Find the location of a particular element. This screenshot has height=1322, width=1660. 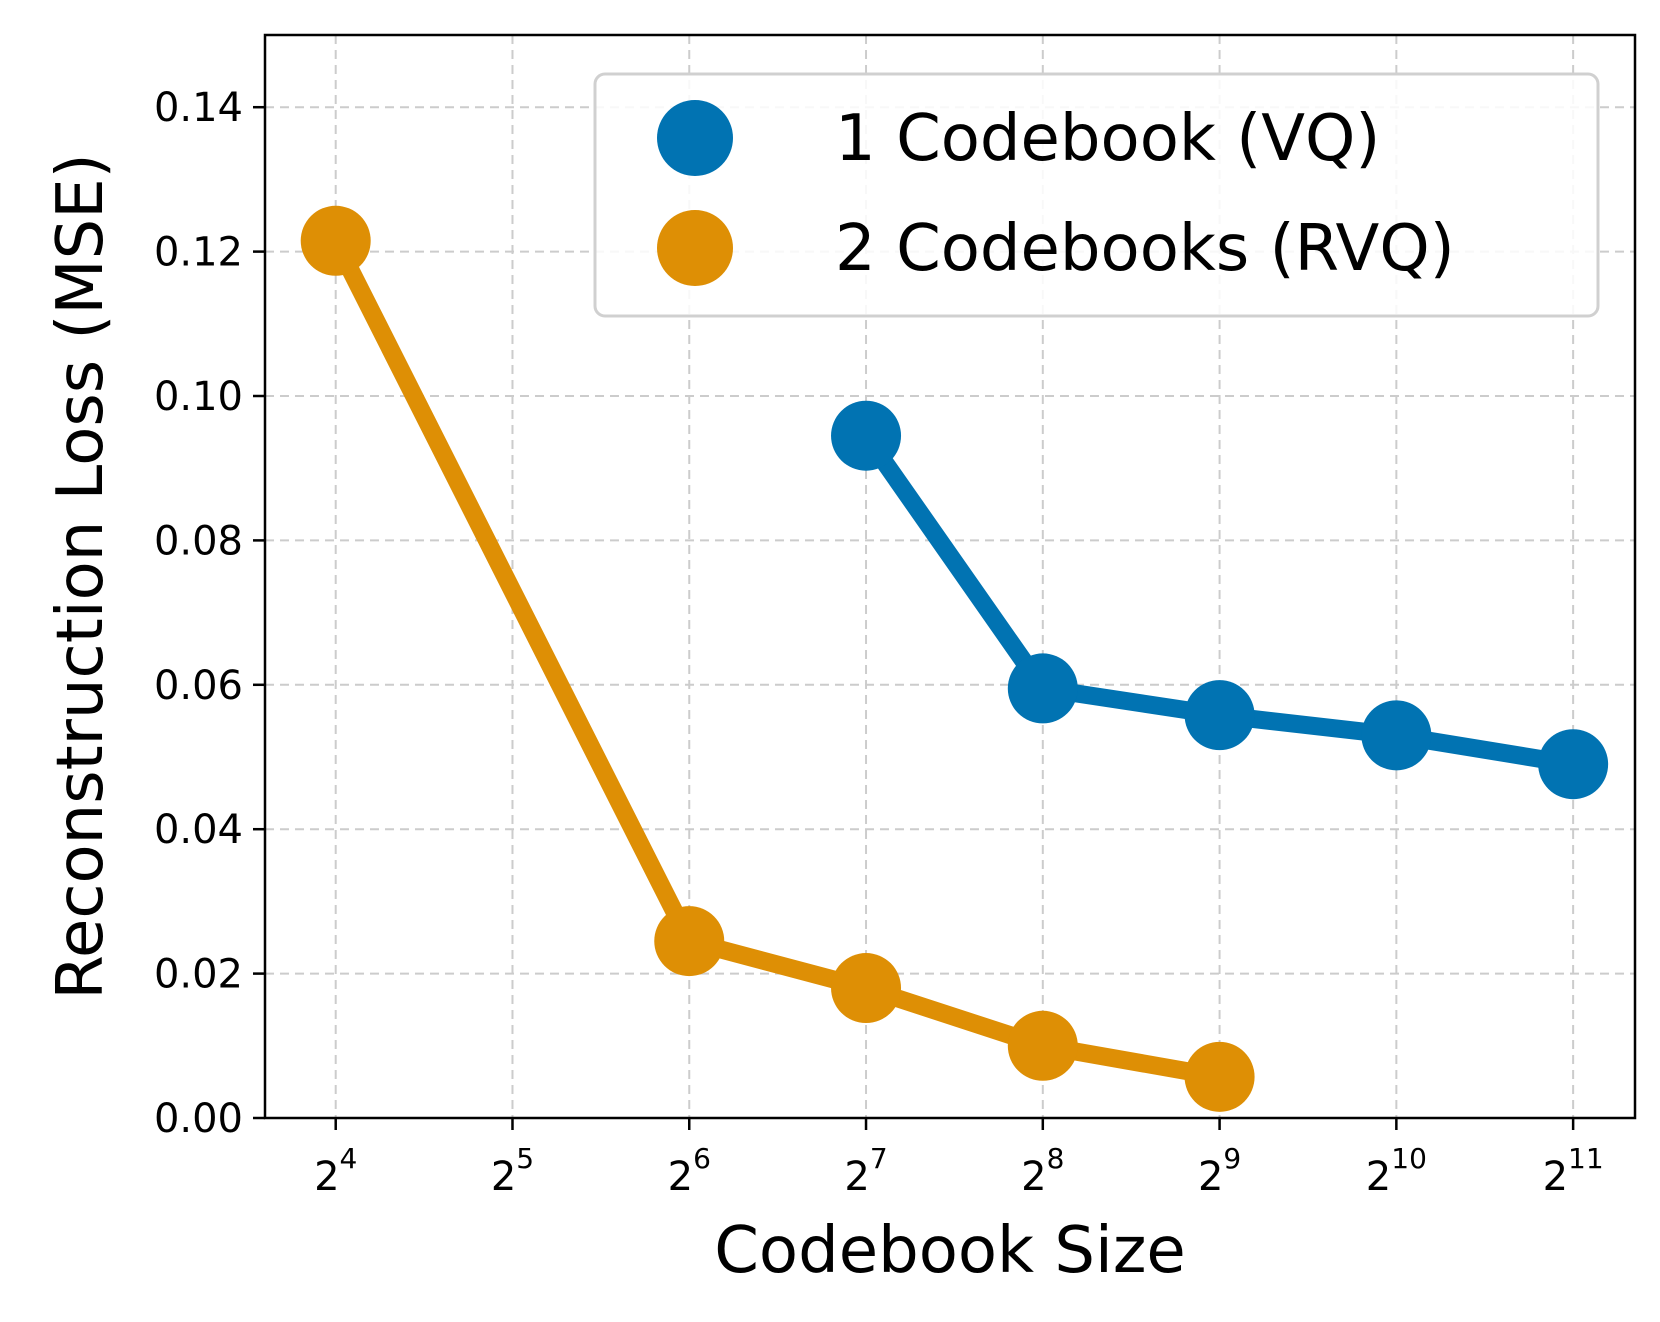

legend: 1 Codebook (VQ) 2 Codebooks (RVQ) is located at coordinates (1096, 195).